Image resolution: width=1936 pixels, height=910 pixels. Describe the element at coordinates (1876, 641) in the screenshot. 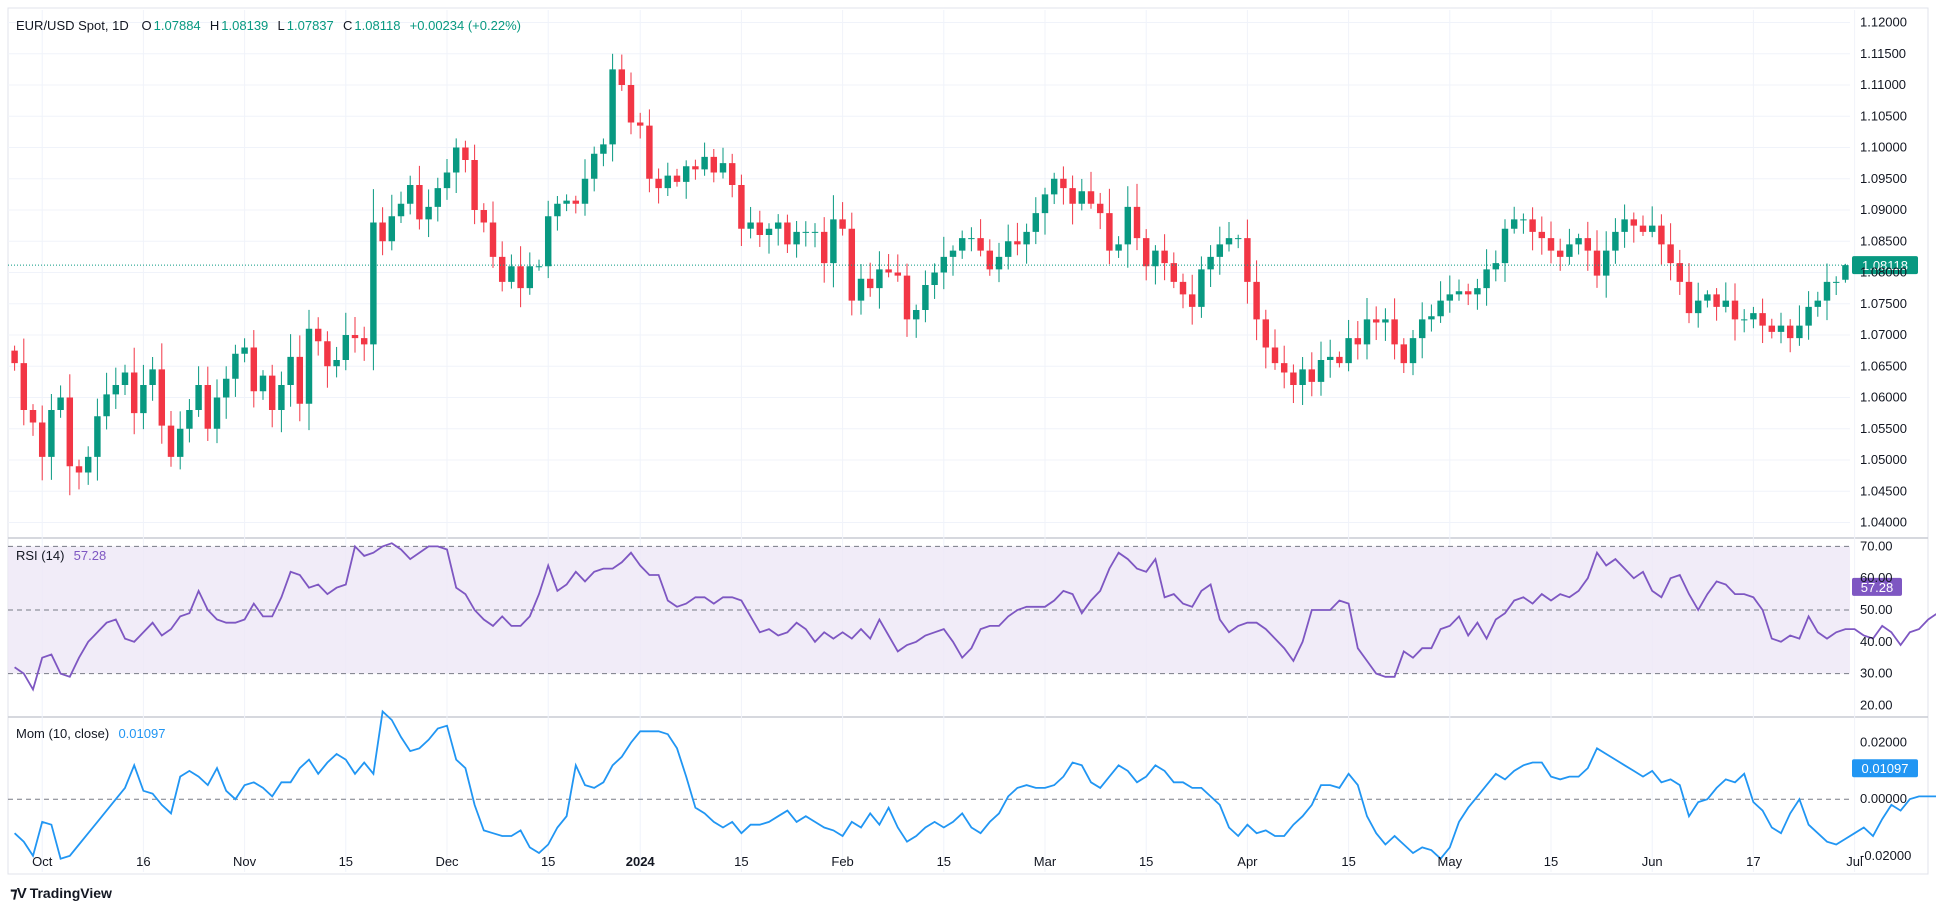

I see `rsi-tick-label: 40.00` at that location.